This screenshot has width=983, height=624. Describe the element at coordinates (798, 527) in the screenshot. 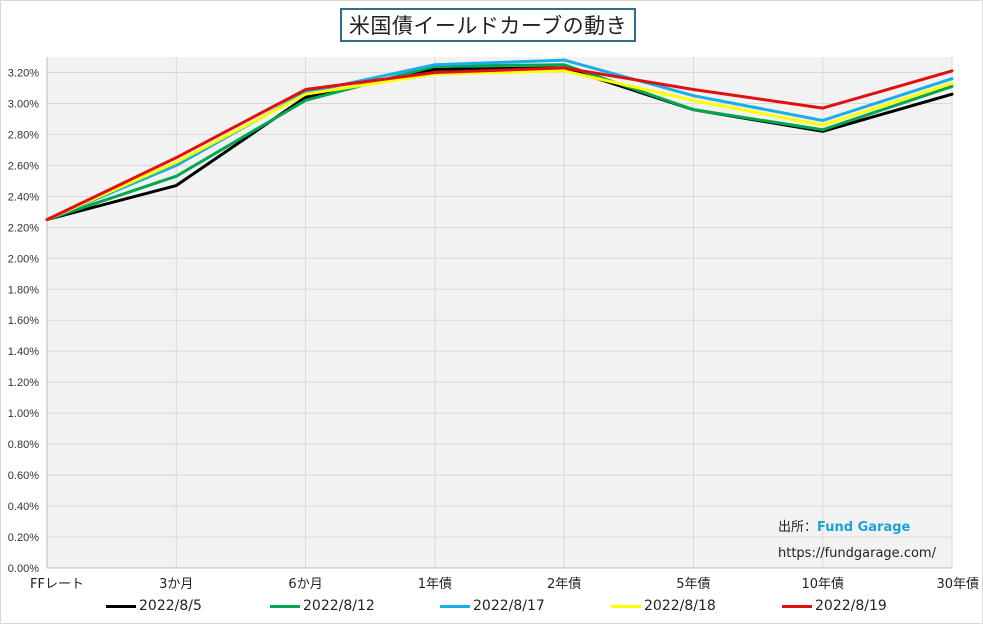

I see `source-label: 出所：` at that location.